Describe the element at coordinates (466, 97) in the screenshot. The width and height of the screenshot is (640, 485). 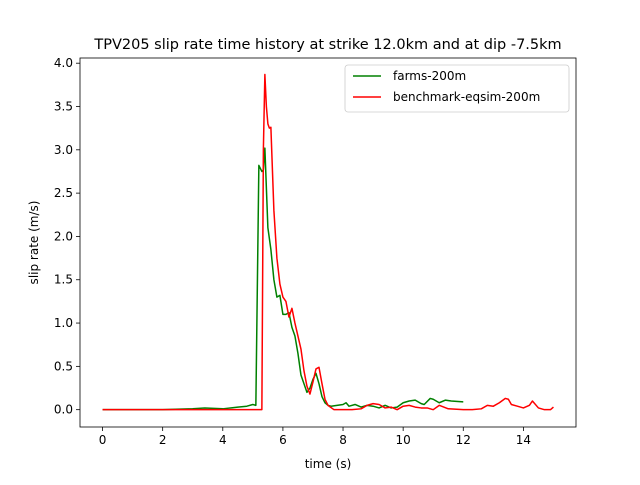
I see `legend-label: benchmark-eqsim-200m` at that location.